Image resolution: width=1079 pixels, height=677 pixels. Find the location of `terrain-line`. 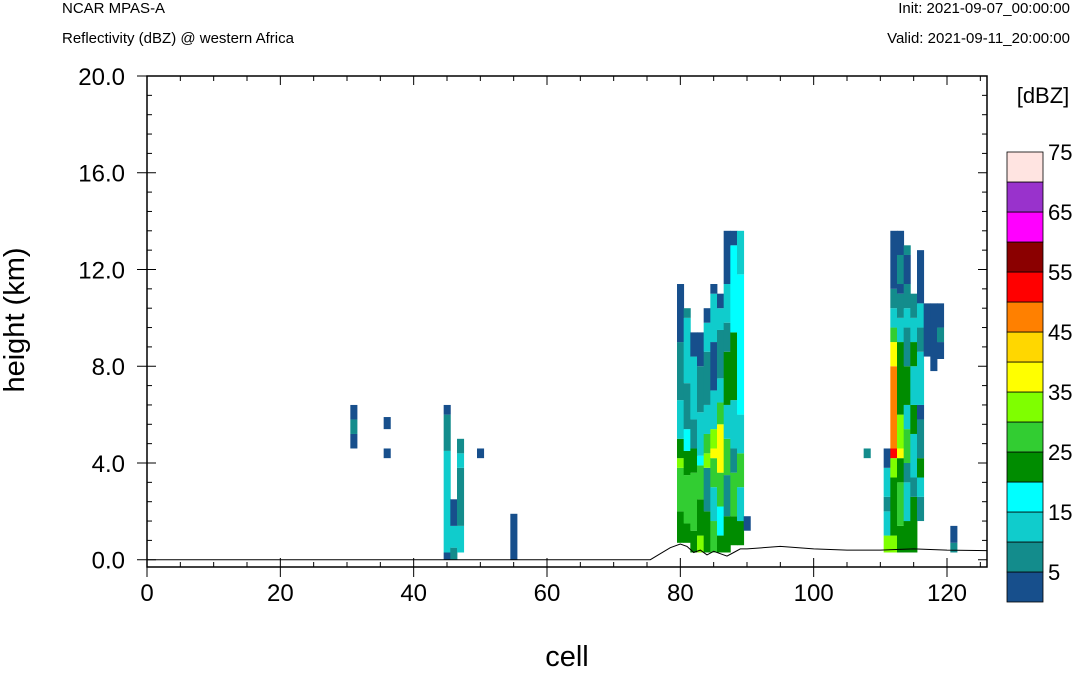

terrain-line is located at coordinates (567, 552).